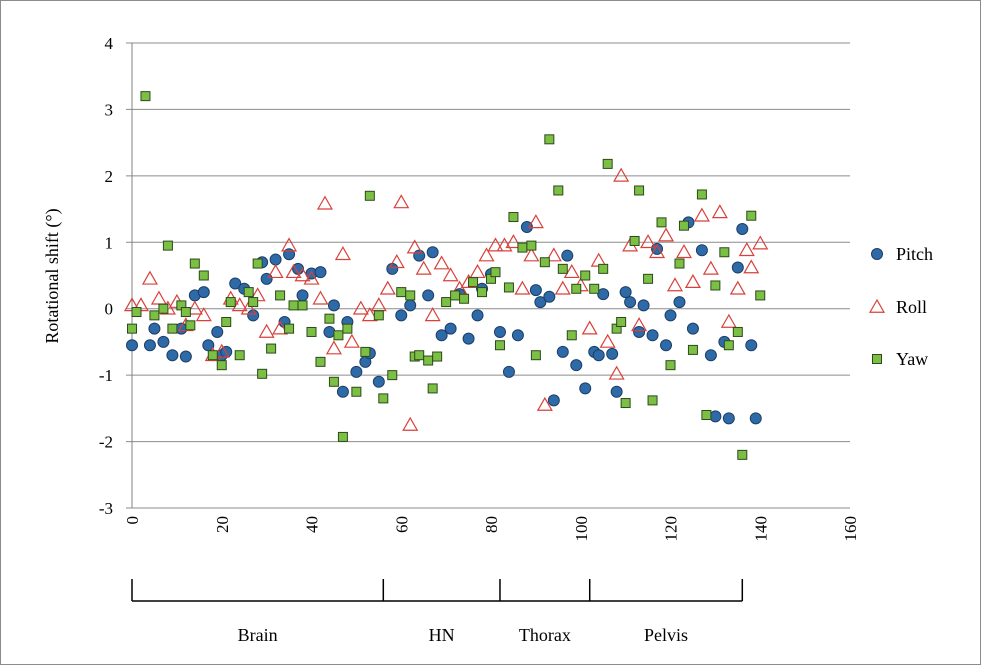  I want to click on group-bracket: Brain HN Thorax Pelvis, so click(437, 612).